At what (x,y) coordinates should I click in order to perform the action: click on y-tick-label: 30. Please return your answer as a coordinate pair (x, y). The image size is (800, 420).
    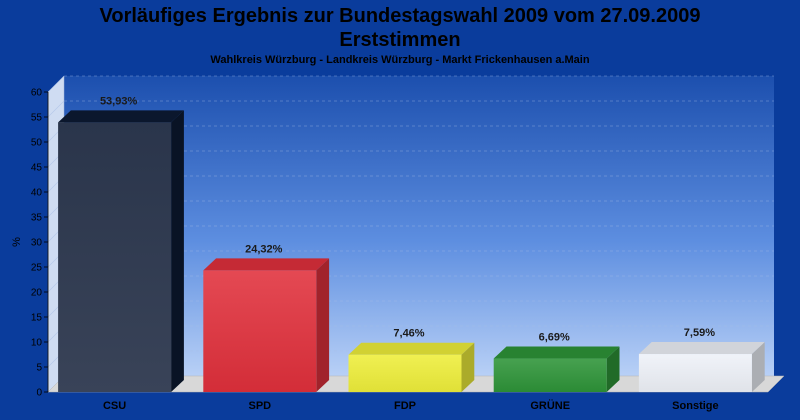
    Looking at the image, I should click on (37, 243).